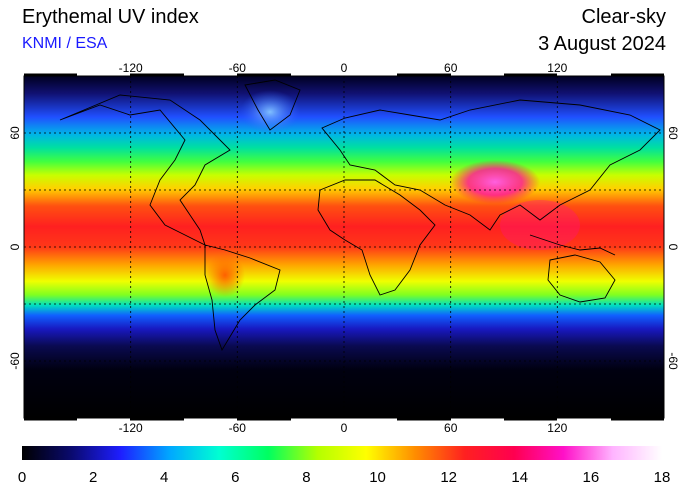 This screenshot has height=490, width=688. I want to click on lon-tick-top-2: -60, so click(238, 68).